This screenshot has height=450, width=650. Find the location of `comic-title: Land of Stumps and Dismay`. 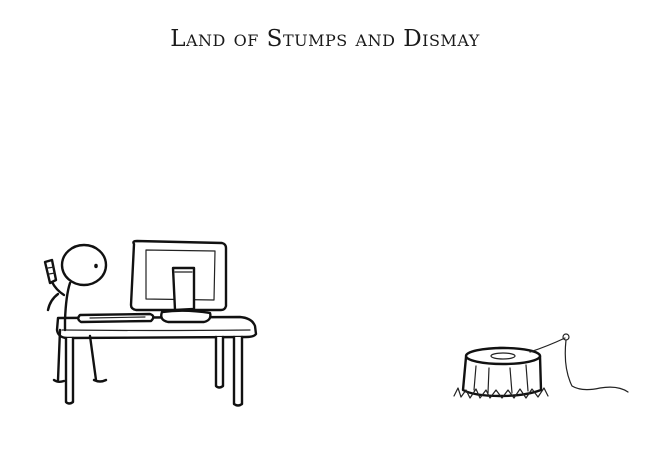

comic-title: Land of Stumps and Dismay is located at coordinates (325, 39).